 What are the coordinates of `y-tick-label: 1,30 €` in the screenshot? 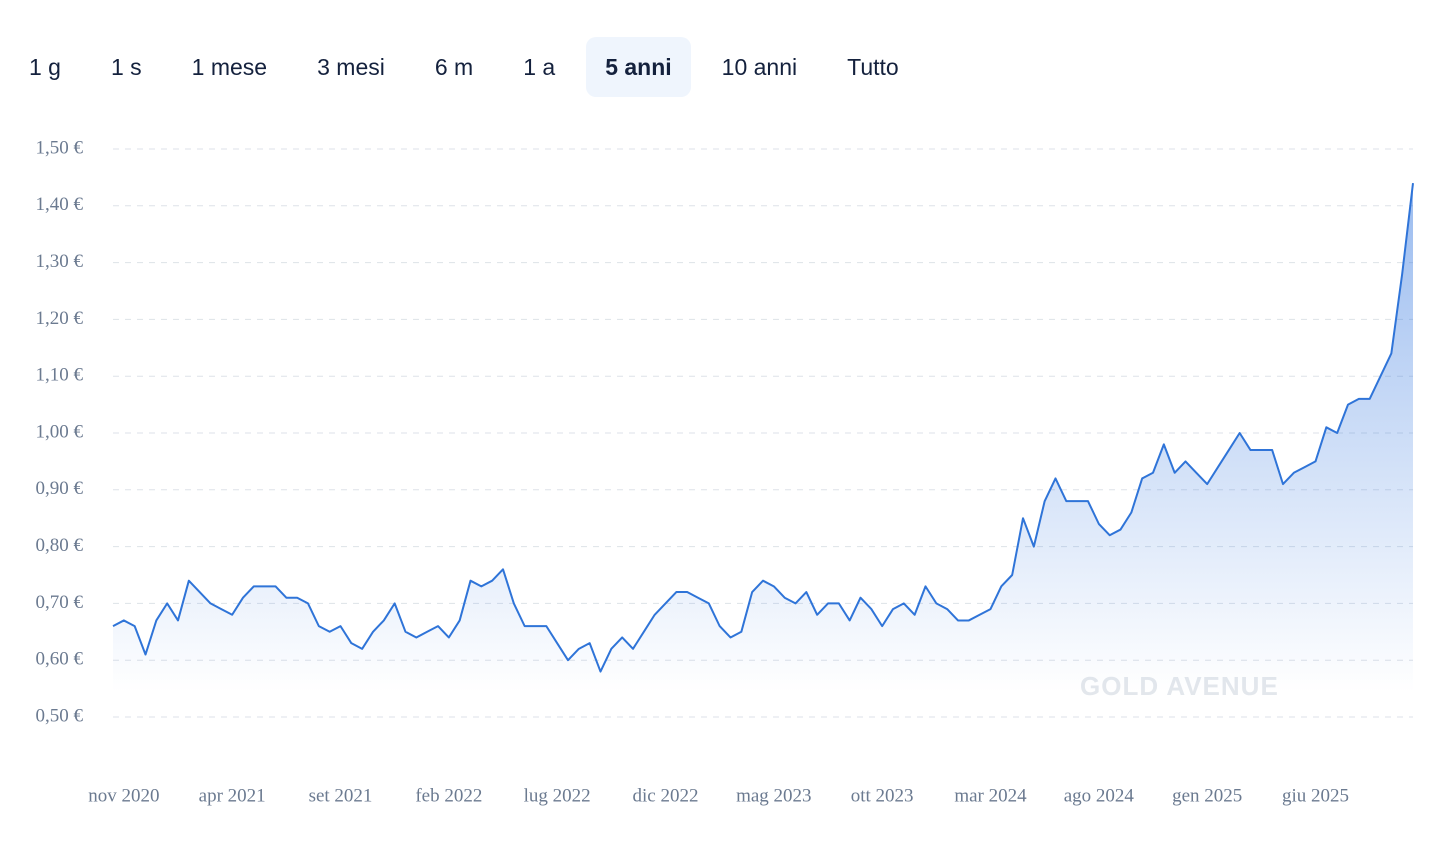 It's located at (60, 261).